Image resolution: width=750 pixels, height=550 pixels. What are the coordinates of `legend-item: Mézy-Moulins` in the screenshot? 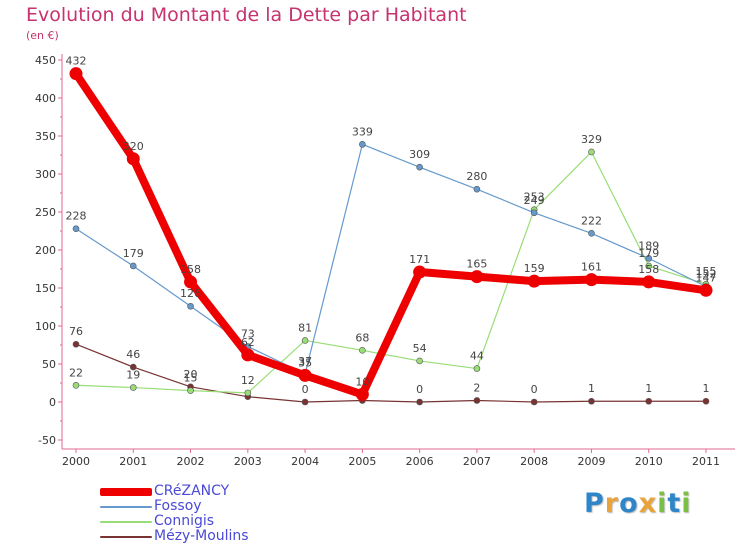 It's located at (200, 536).